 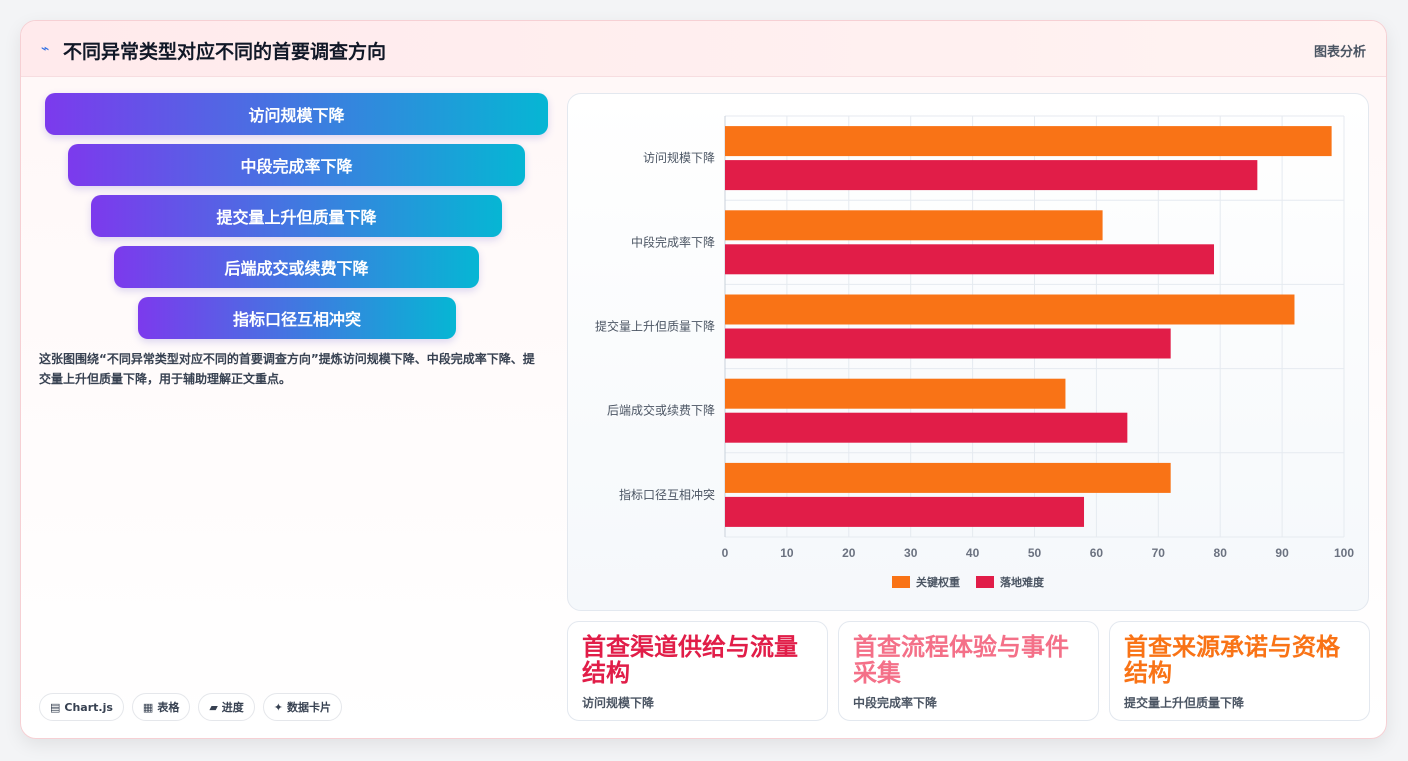 What do you see at coordinates (1339, 52) in the screenshot?
I see `header-tag: 图表分析` at bounding box center [1339, 52].